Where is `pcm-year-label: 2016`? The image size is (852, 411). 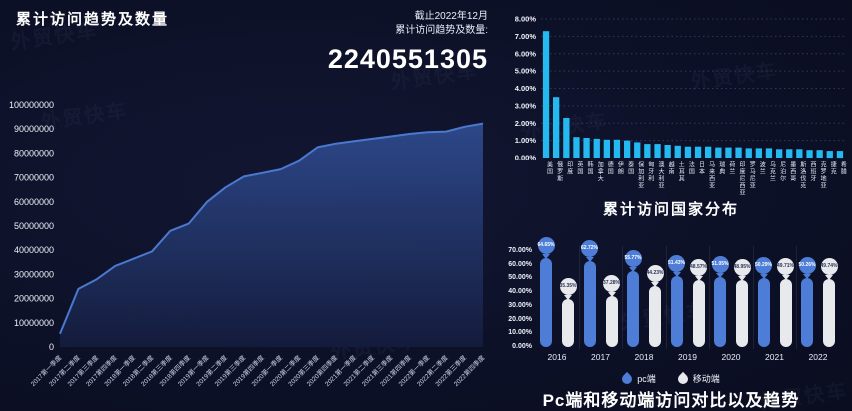
pcm-year-label: 2016 is located at coordinates (557, 357).